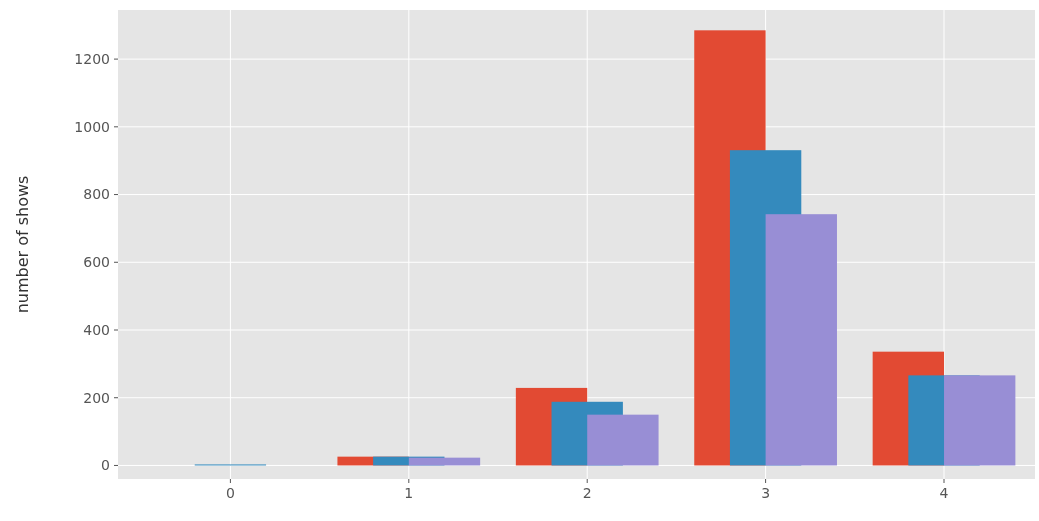 Image resolution: width=1039 pixels, height=521 pixels. What do you see at coordinates (96, 262) in the screenshot?
I see `y-tick-label: 600` at bounding box center [96, 262].